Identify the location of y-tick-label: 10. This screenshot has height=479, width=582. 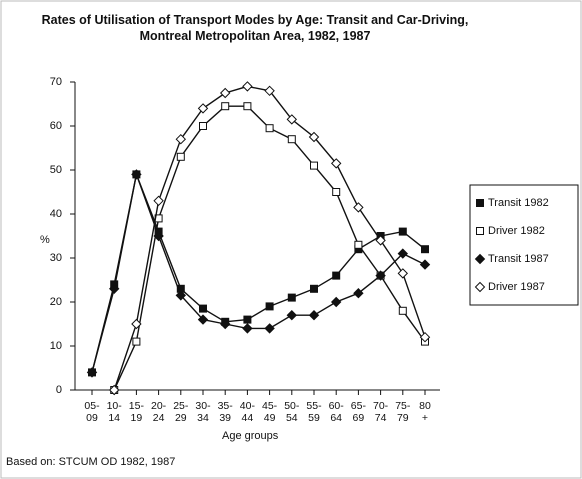
(56, 346).